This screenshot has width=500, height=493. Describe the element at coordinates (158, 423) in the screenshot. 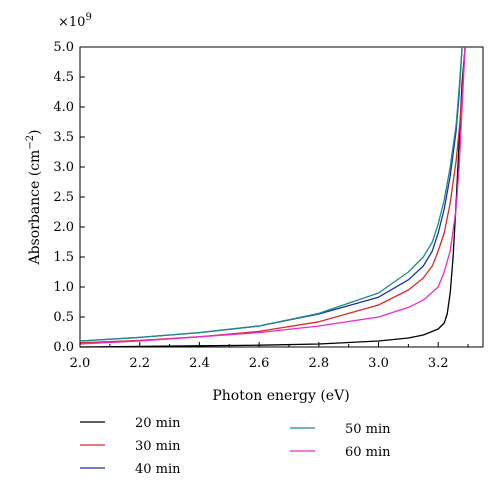

I see `legend-label: 20 min` at that location.